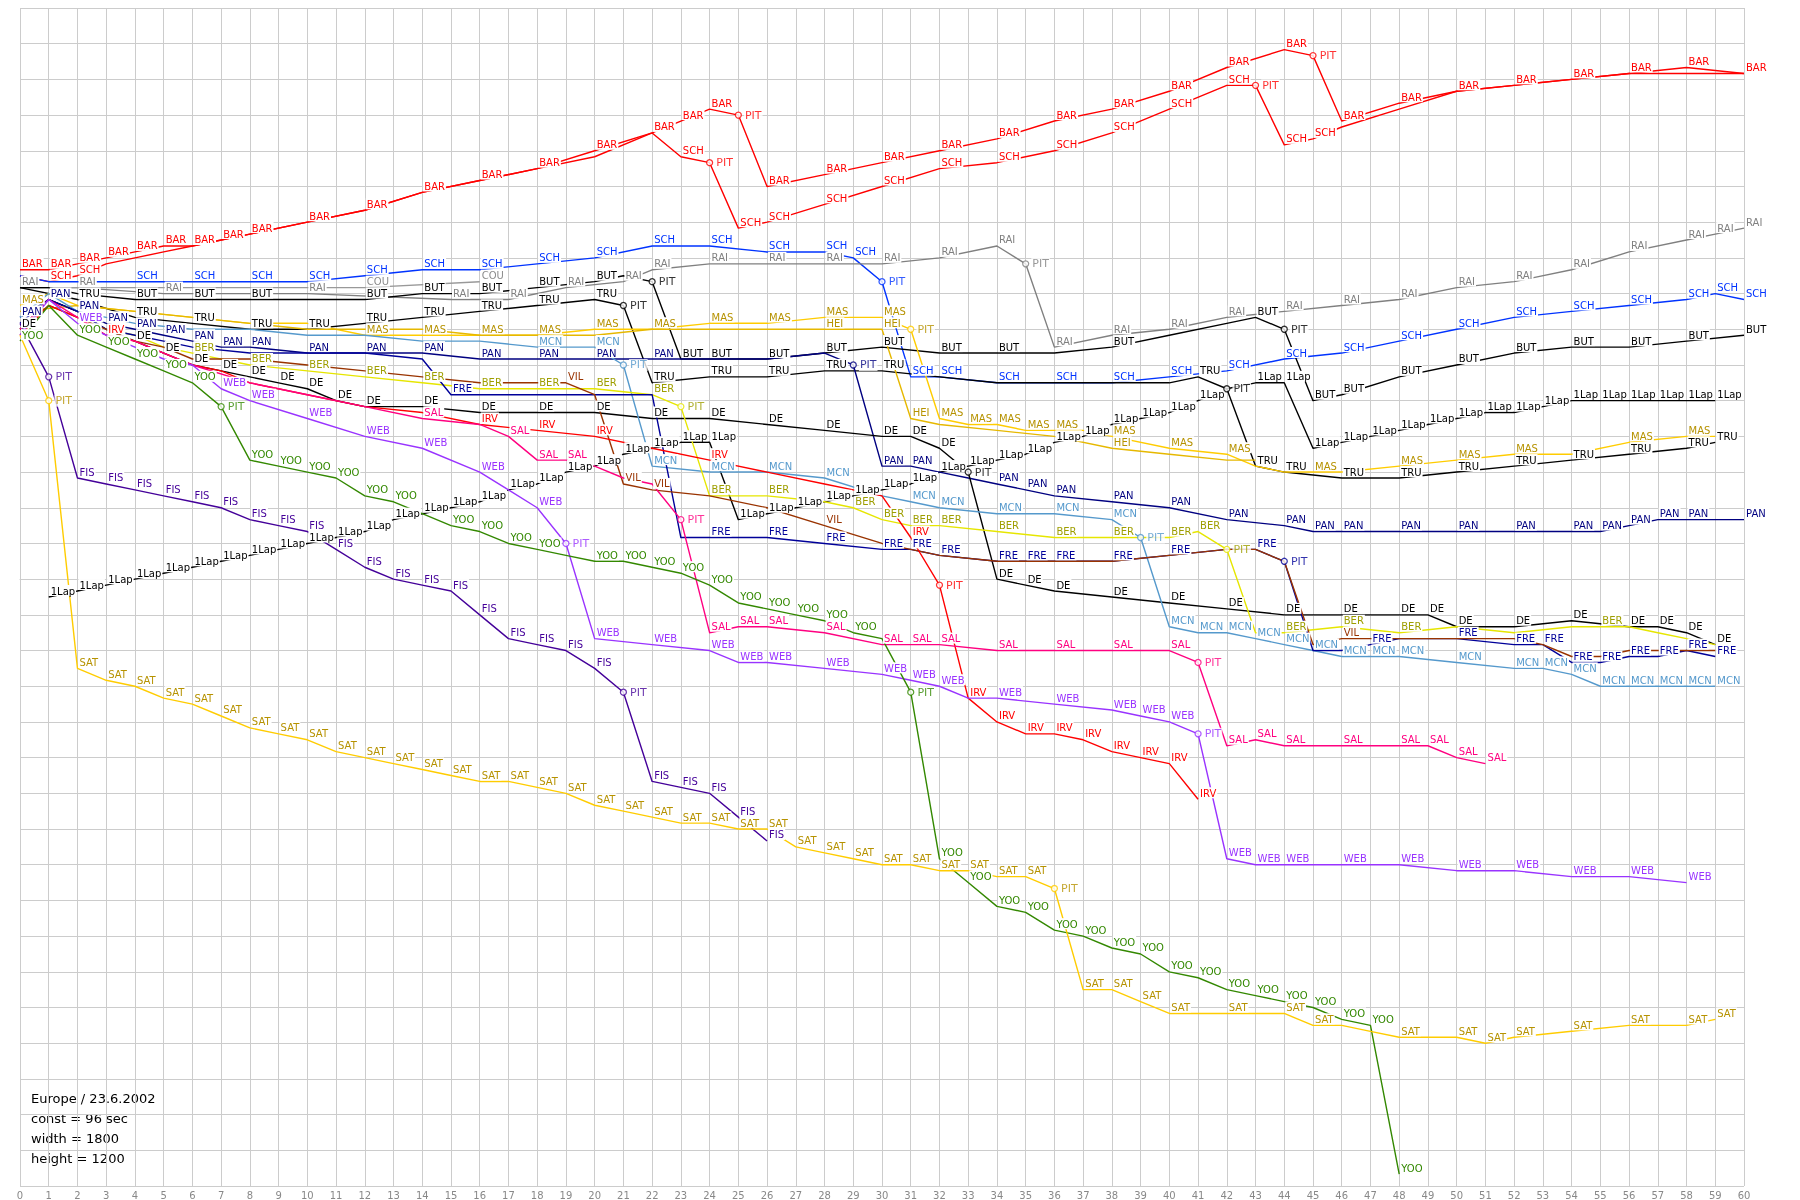 The height and width of the screenshot is (1200, 1800). I want to click on text: VIL, so click(662, 484).